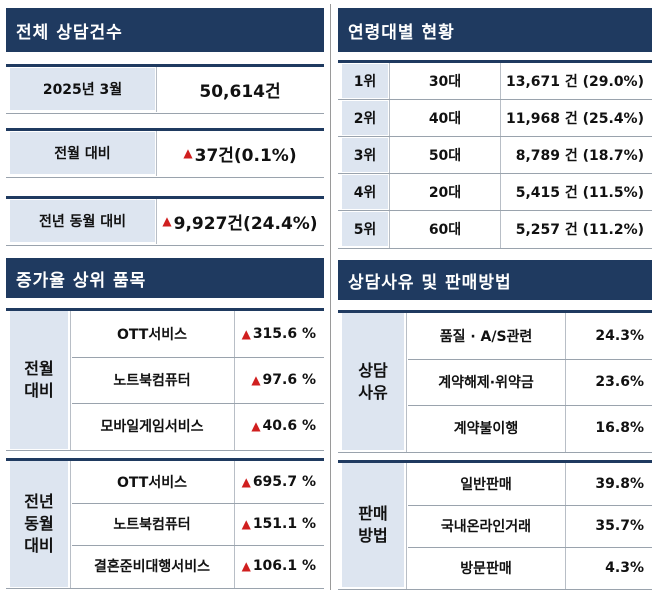  What do you see at coordinates (240, 223) in the screenshot?
I see `total-year-value: ▲ 9,927건(24.4%)` at bounding box center [240, 223].